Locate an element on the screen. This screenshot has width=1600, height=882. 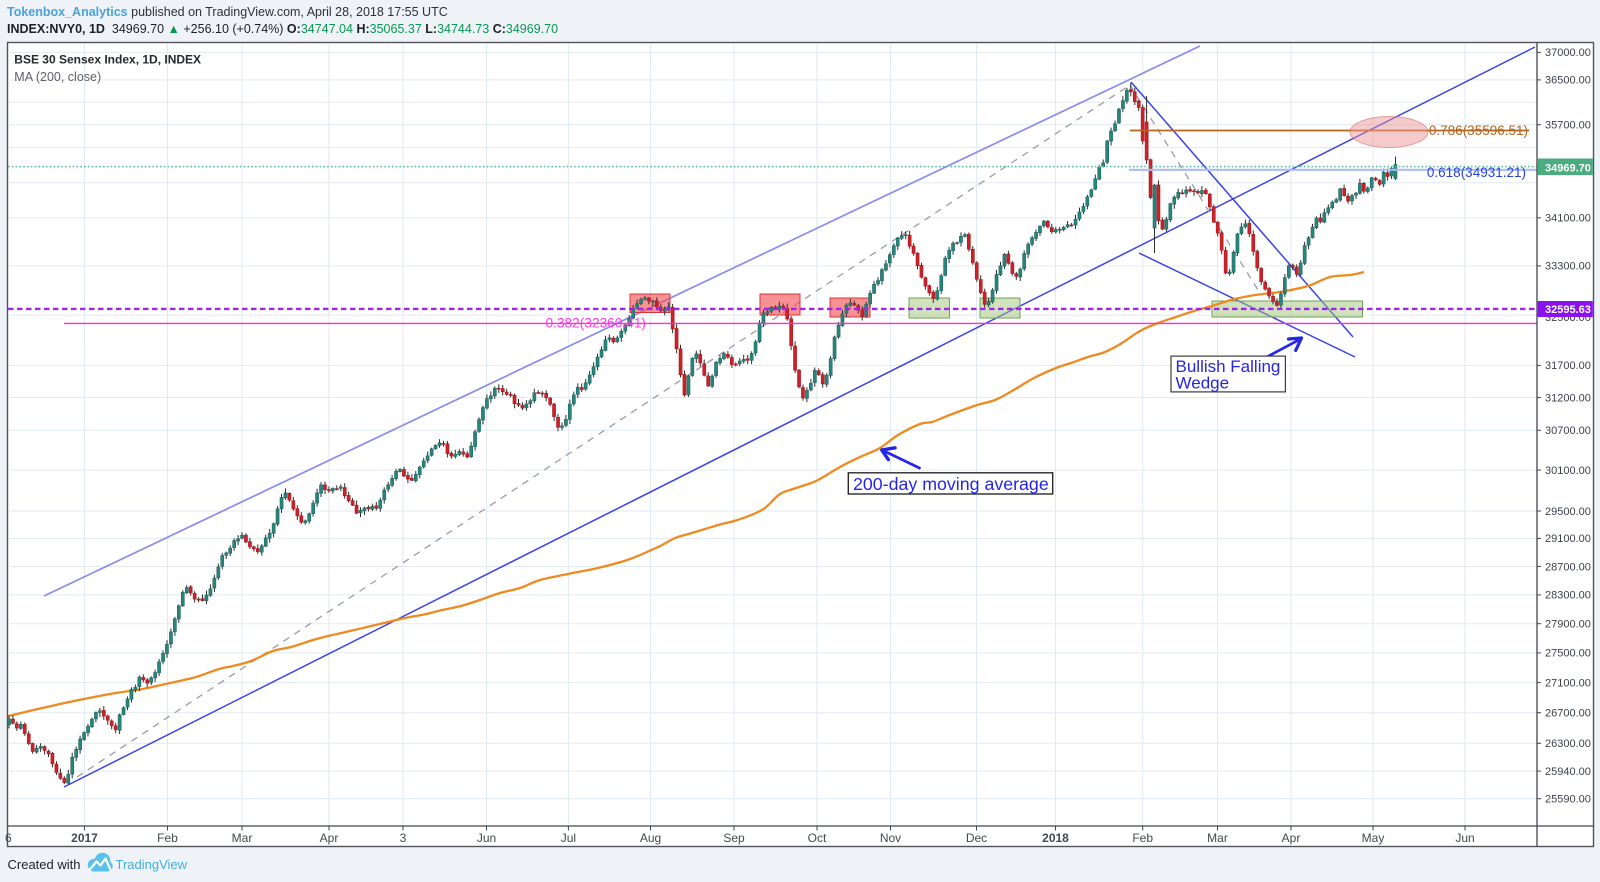
svg-text: 28300.00 is located at coordinates (1568, 596).